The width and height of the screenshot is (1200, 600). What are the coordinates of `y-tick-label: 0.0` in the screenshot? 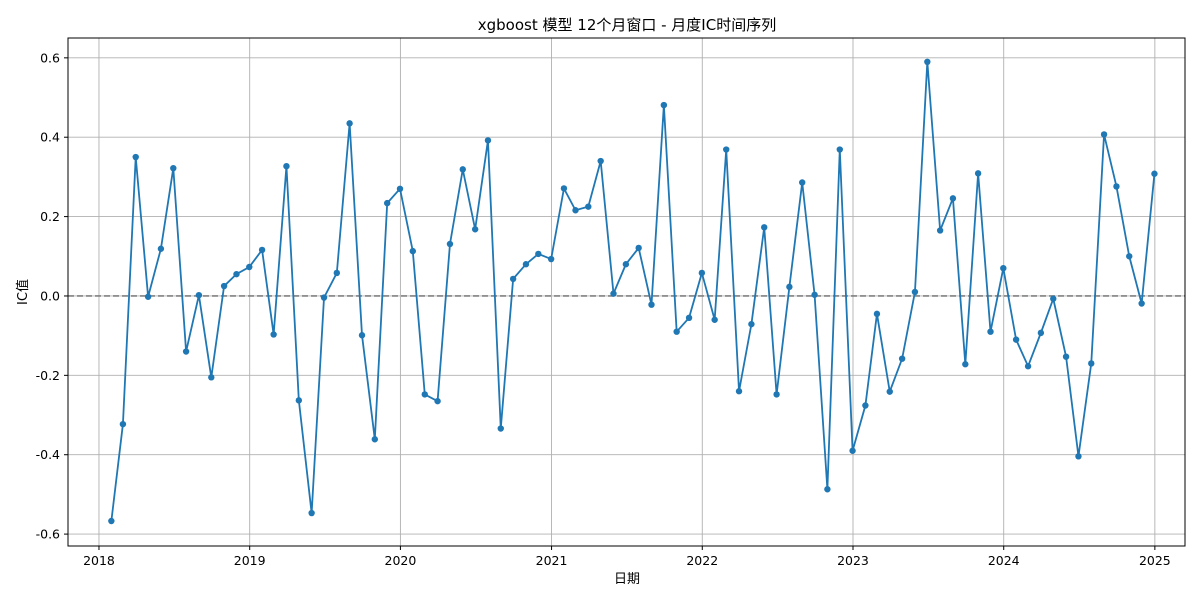 It's located at (50, 295).